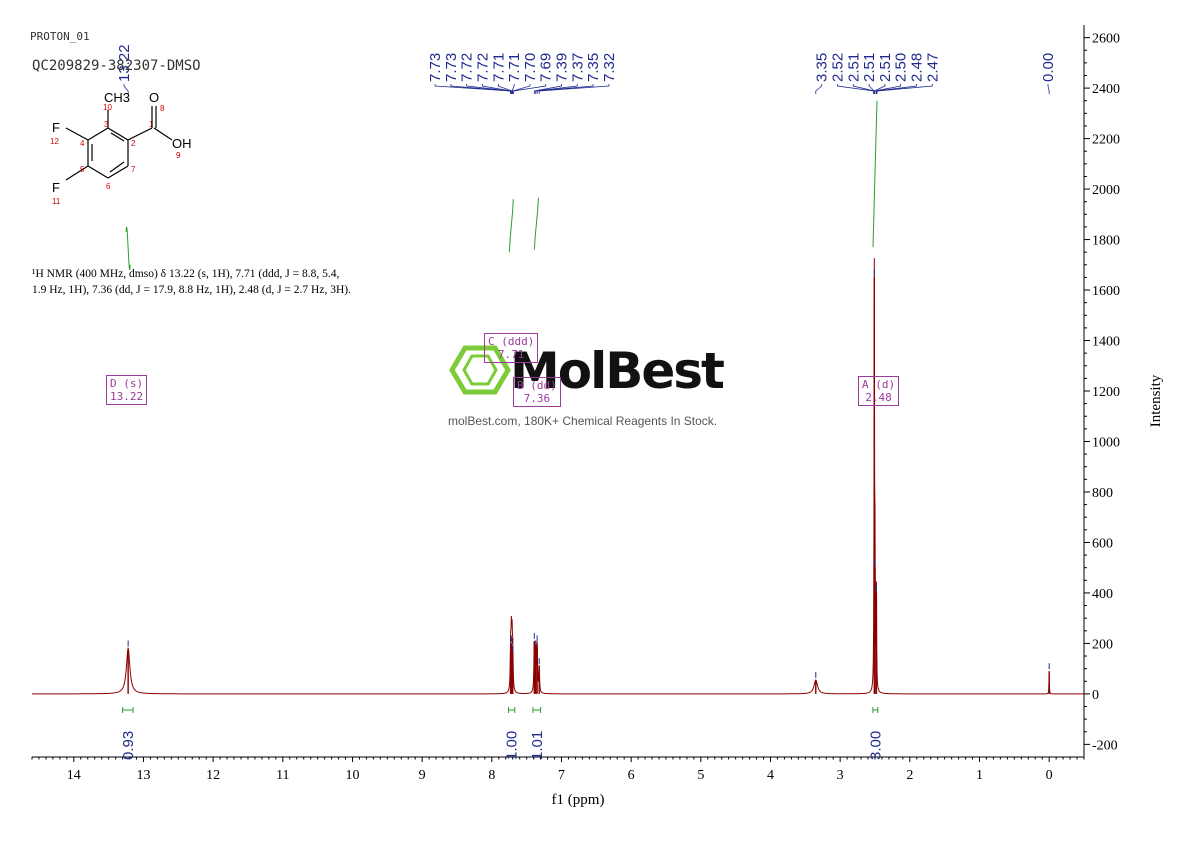  Describe the element at coordinates (840, 775) in the screenshot. I see `x-tick-label: 3` at that location.